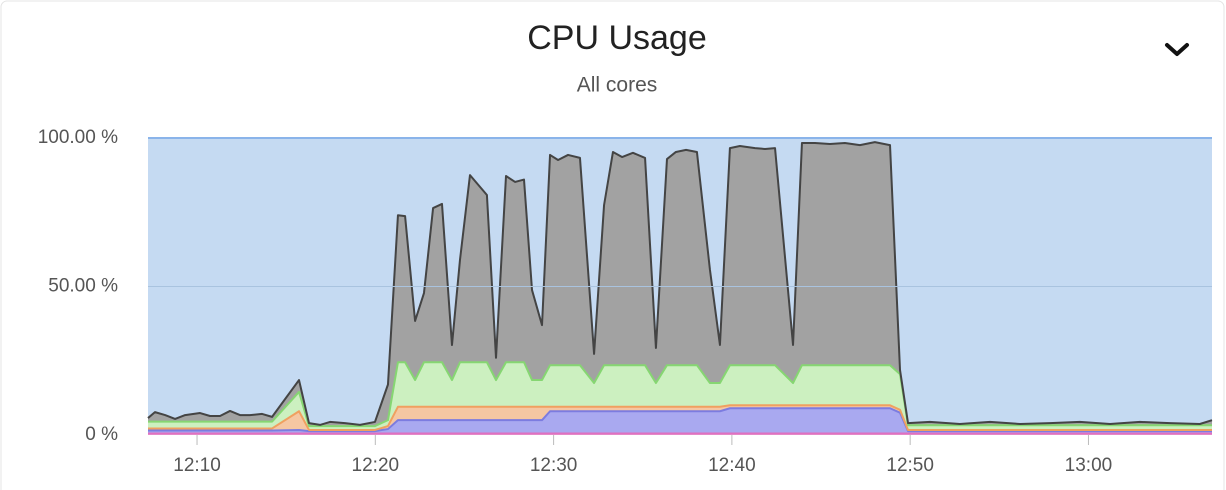  I want to click on x-tick-label: 12:40, so click(732, 465).